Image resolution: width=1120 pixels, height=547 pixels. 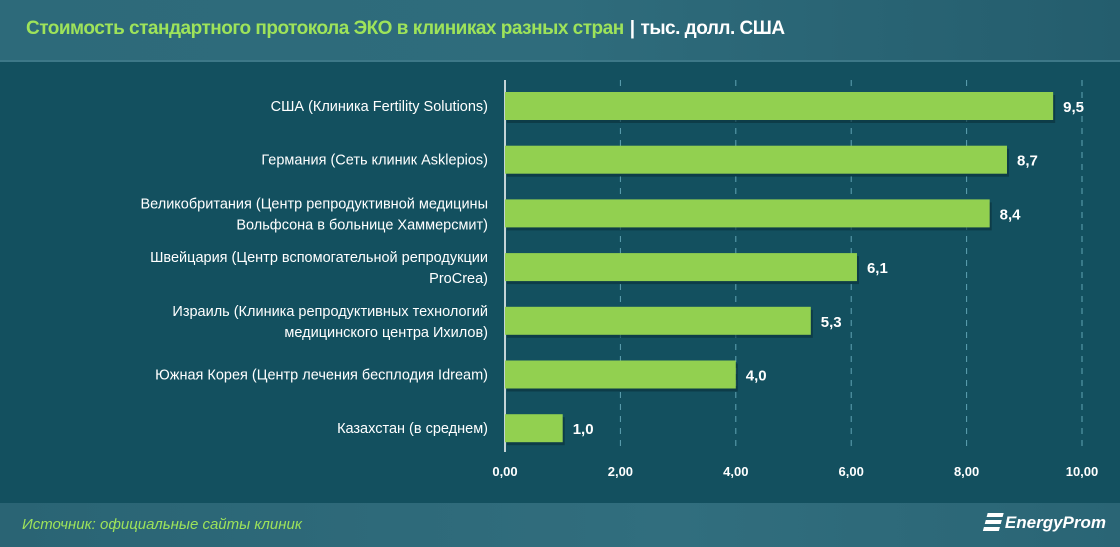 I want to click on category-label: США (Клиника Fertility Solutions), so click(x=379, y=107).